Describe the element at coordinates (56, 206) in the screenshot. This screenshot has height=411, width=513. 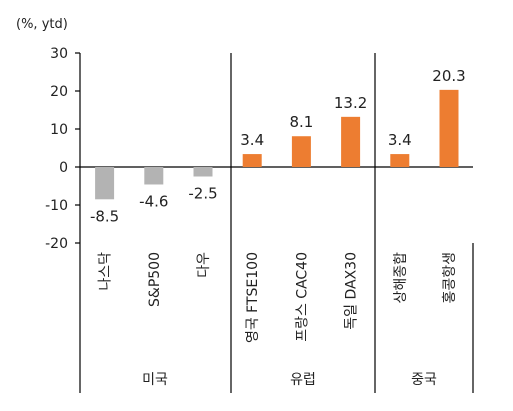
I see `y-tick-label: -10` at that location.